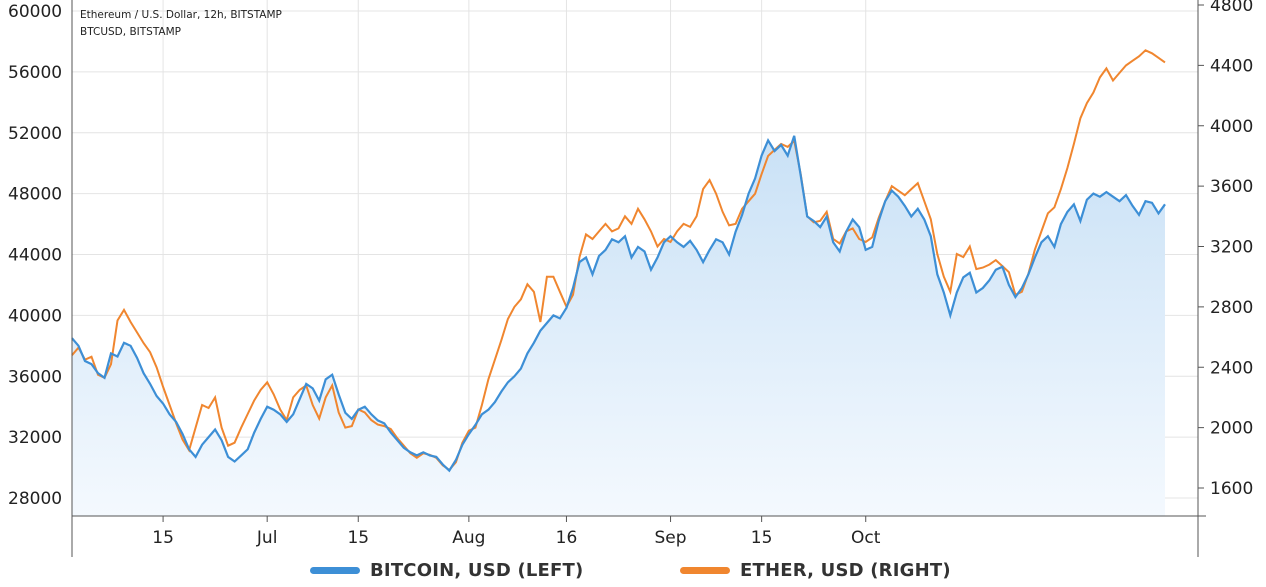 The height and width of the screenshot is (587, 1266). What do you see at coordinates (35, 73) in the screenshot?
I see `left-tick-label: 56000` at bounding box center [35, 73].